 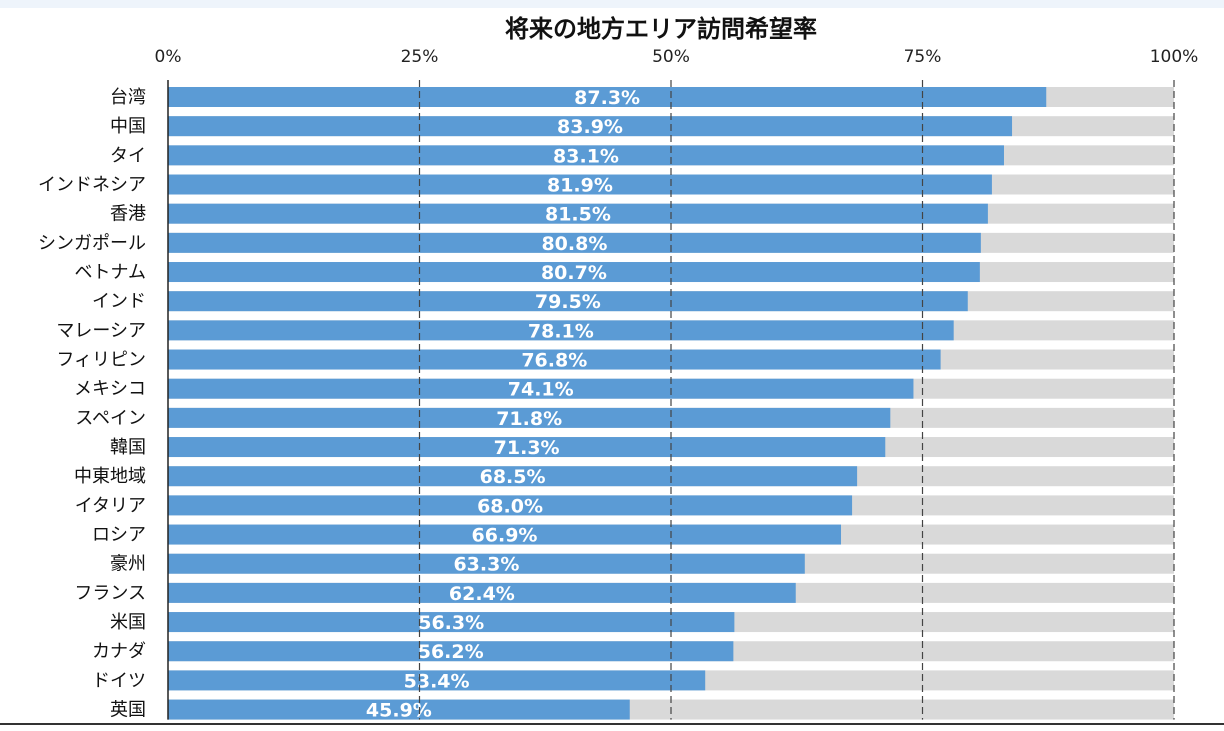 I want to click on x-tick-label: 75%, so click(x=923, y=57).